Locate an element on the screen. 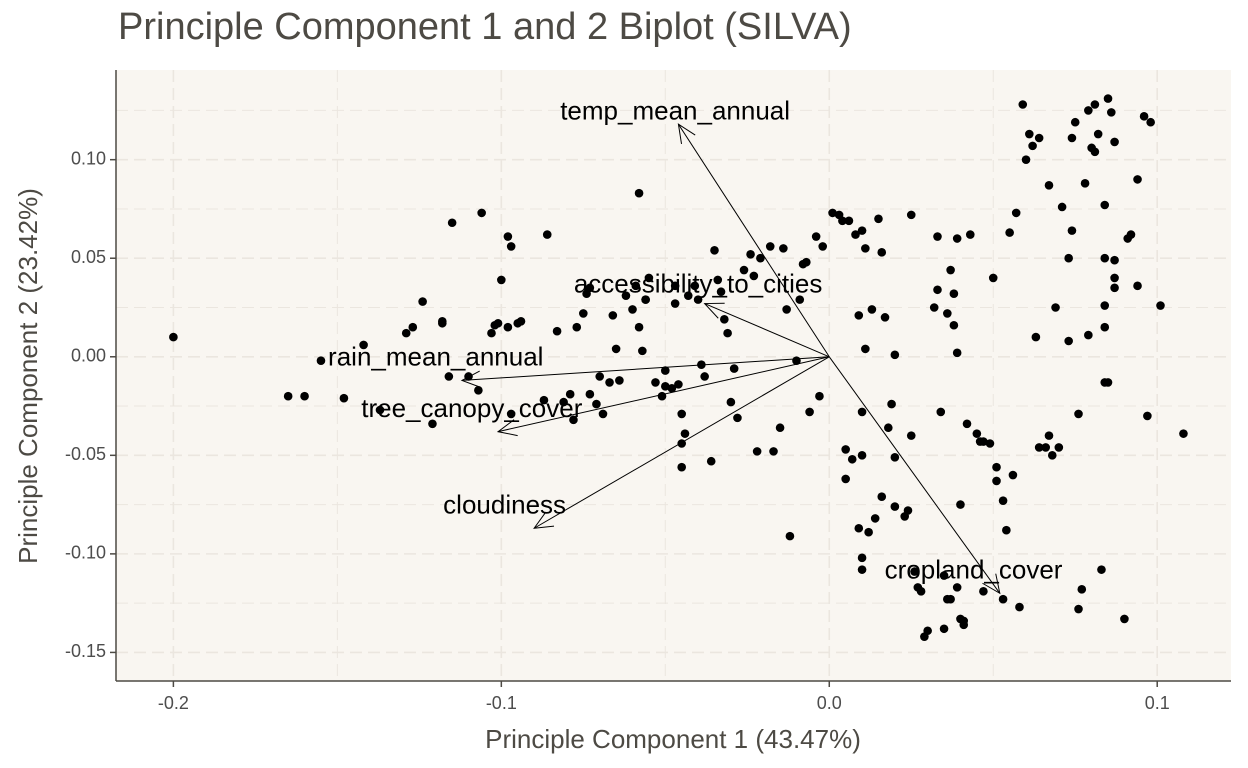  loading-arrow-rain-mean-annual is located at coordinates (645, 368).